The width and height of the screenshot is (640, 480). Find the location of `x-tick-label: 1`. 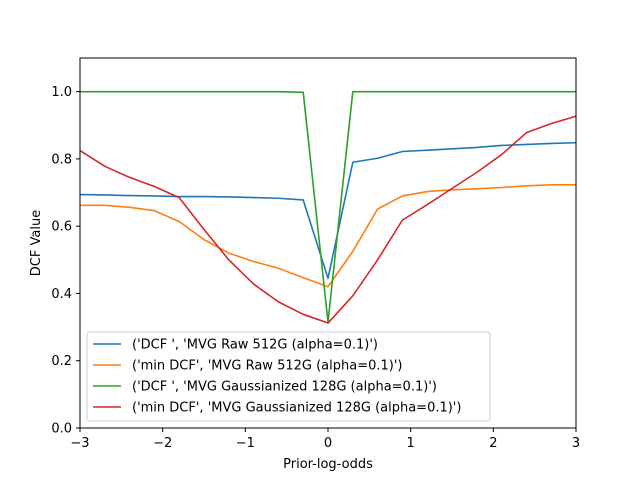

x-tick-label: 1 is located at coordinates (411, 443).